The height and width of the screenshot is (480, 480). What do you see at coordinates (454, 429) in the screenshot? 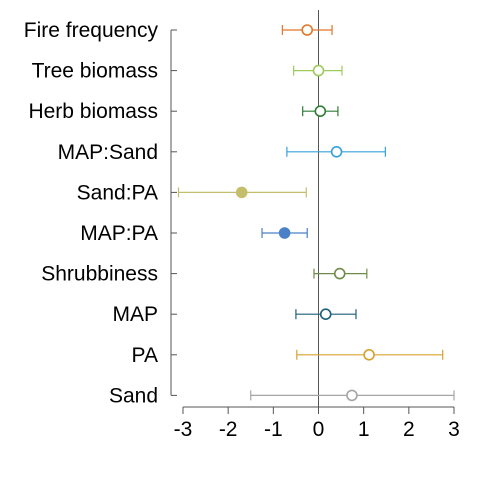
I see `x-tick-label: 3` at bounding box center [454, 429].